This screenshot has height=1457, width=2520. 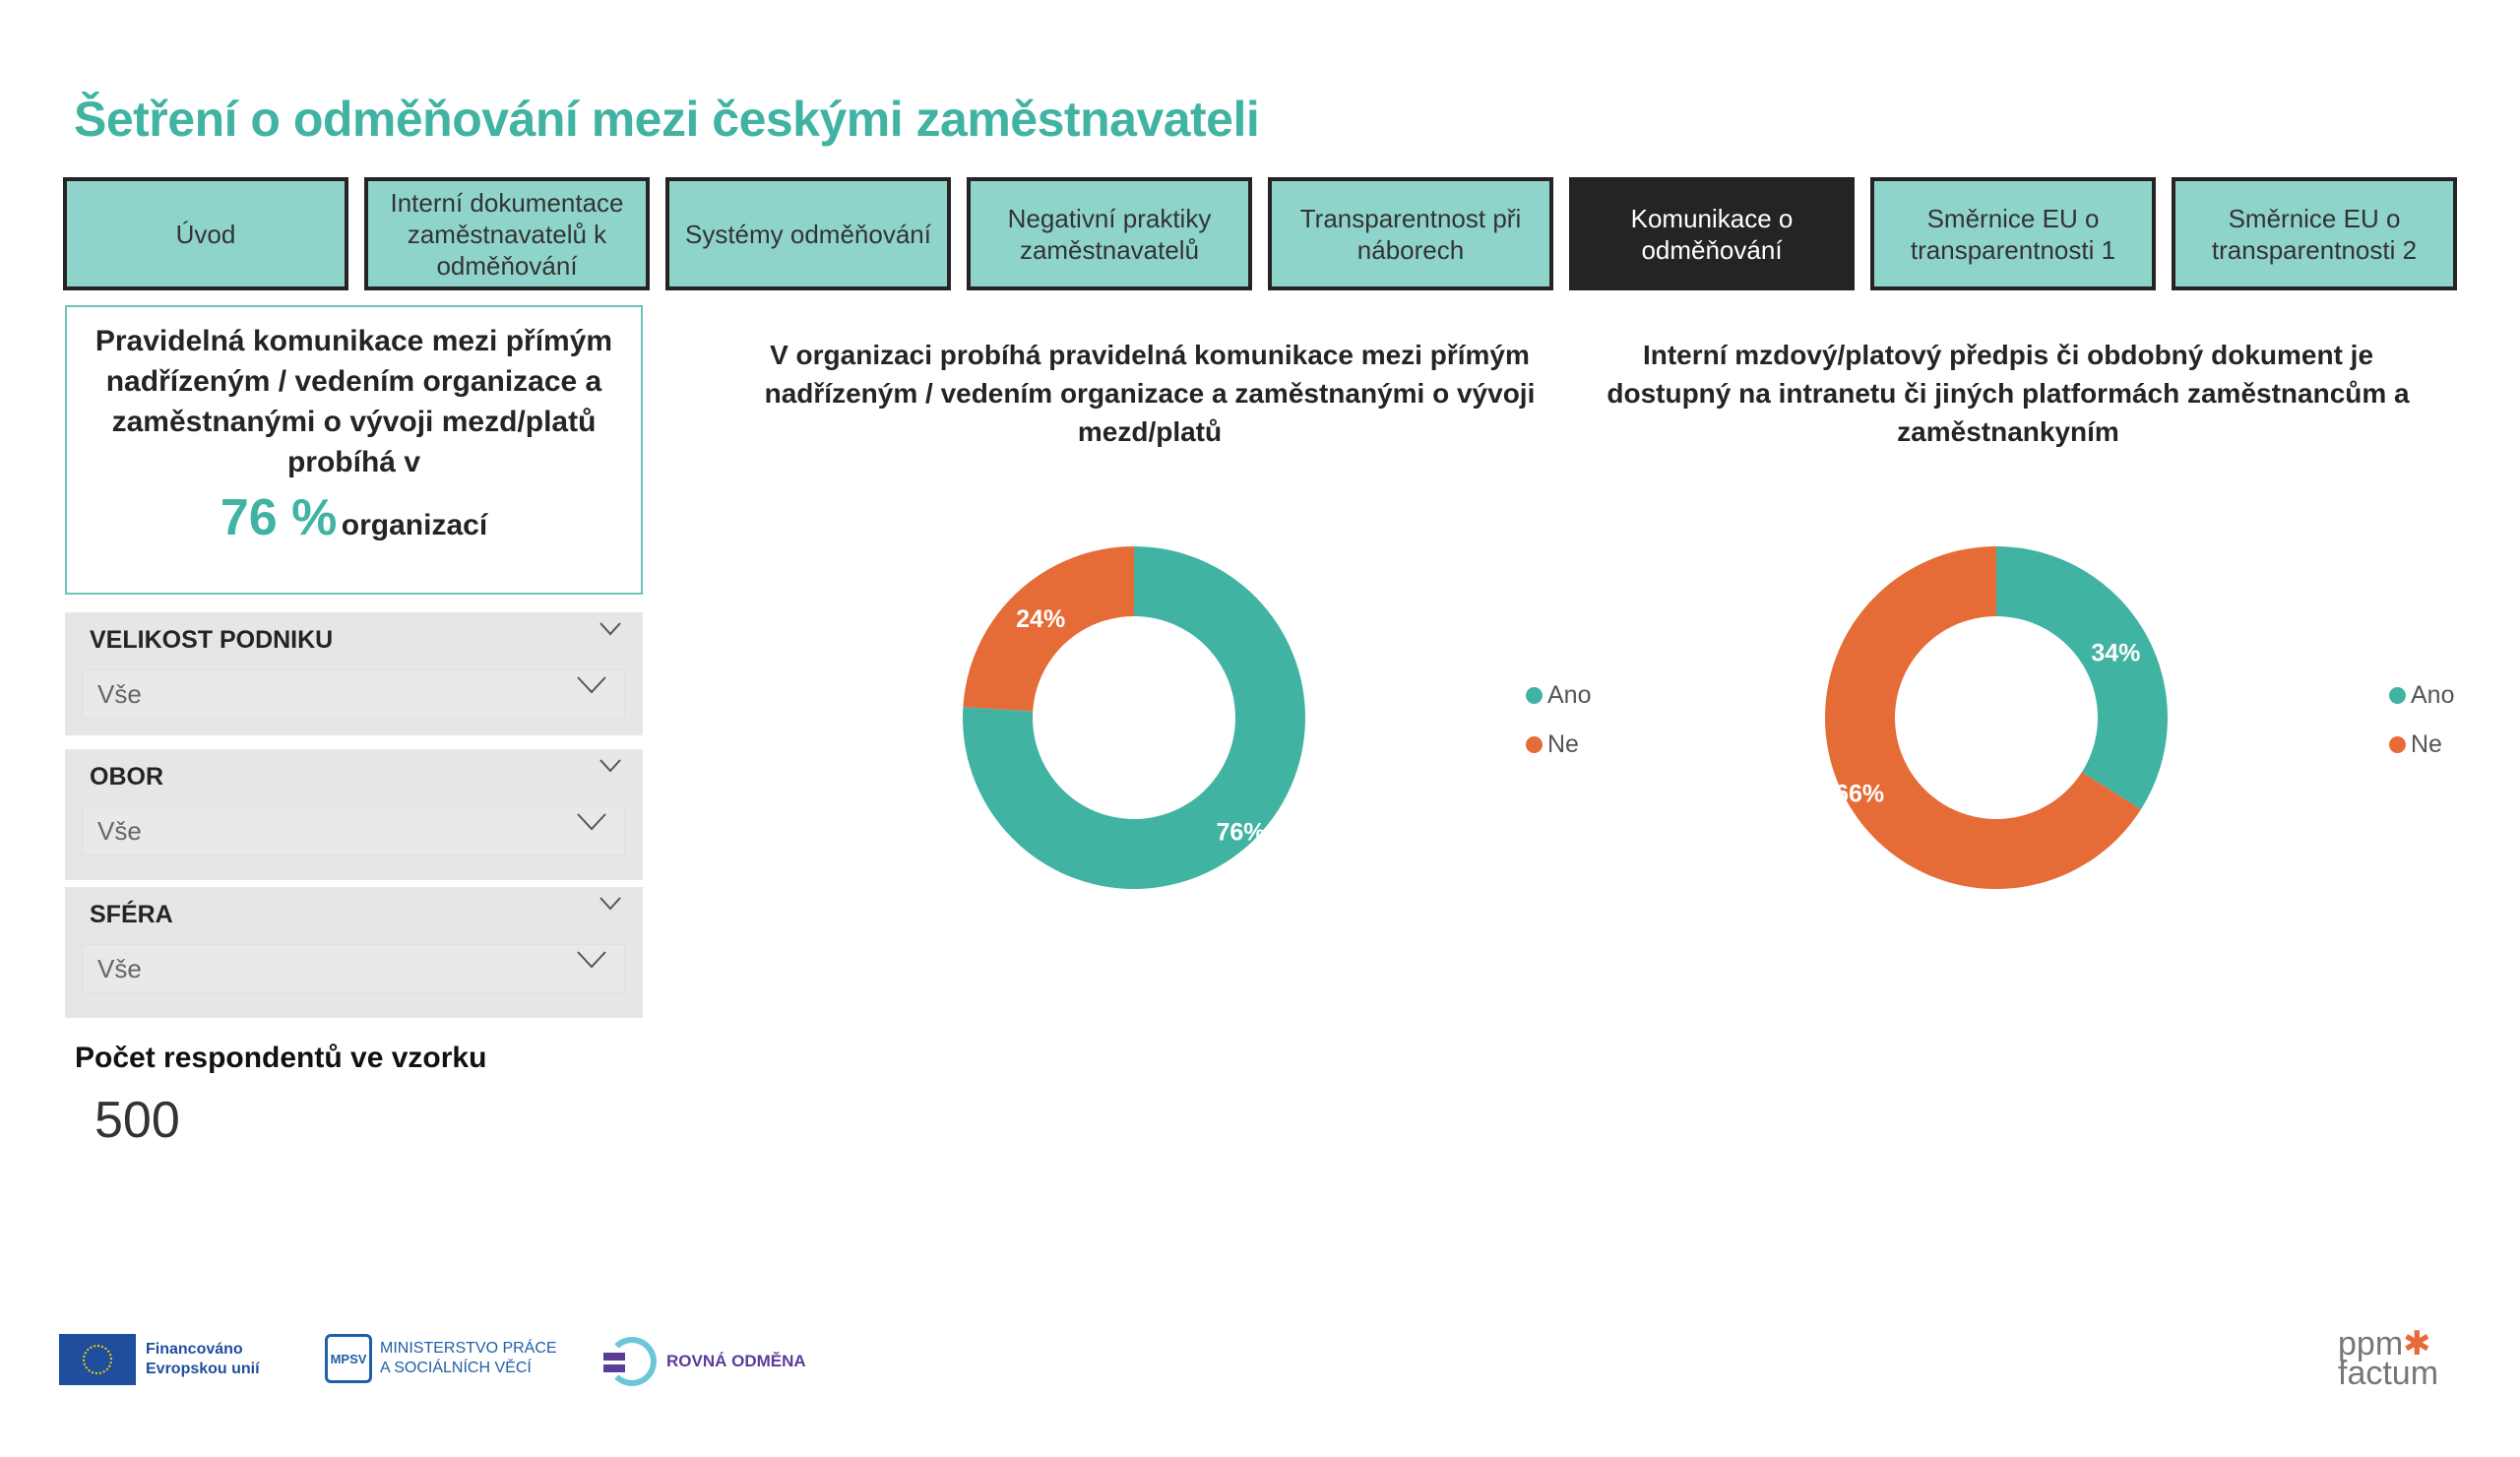 I want to click on tab-3: Systémy odměňování, so click(x=808, y=233).